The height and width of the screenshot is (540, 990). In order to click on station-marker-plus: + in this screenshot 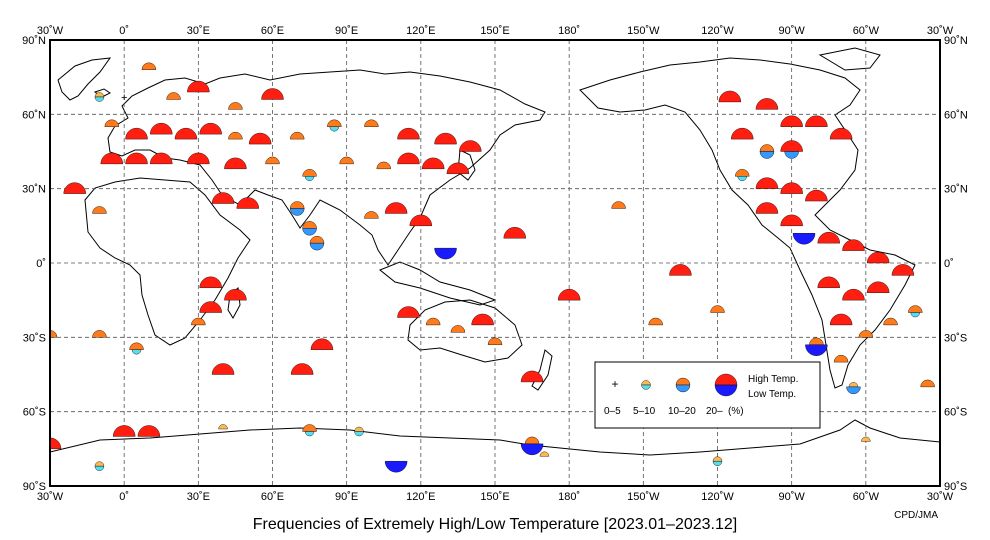, I will do `click(124, 98)`.